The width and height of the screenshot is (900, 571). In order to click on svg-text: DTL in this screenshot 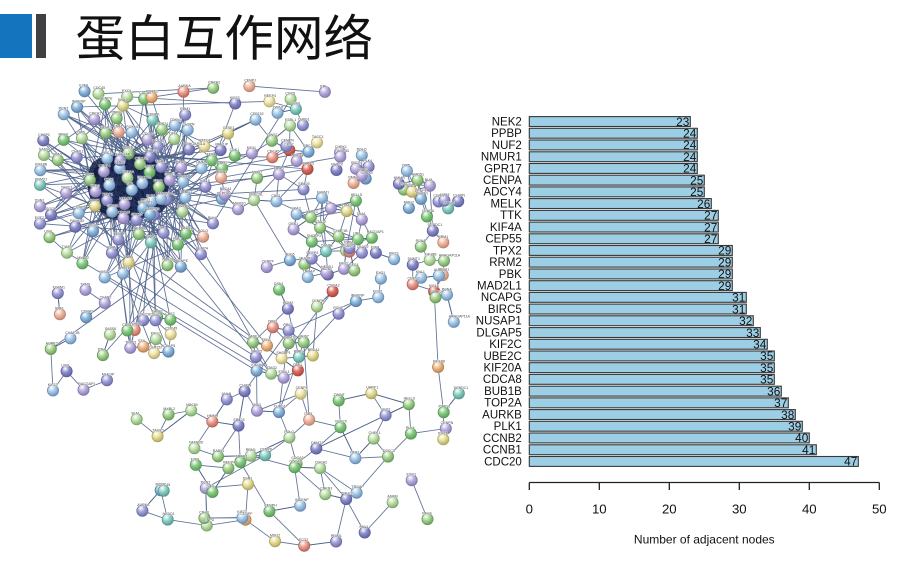, I will do `click(101, 350)`.